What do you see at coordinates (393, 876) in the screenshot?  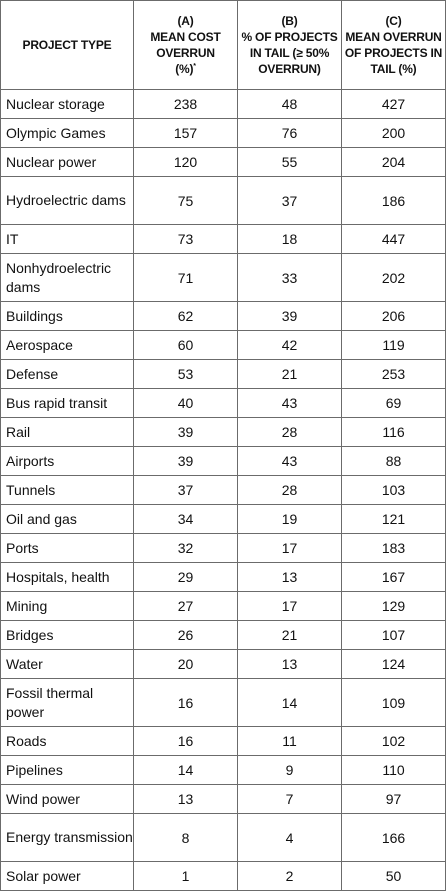 I see `mean-overrun-tail-cell: 50` at bounding box center [393, 876].